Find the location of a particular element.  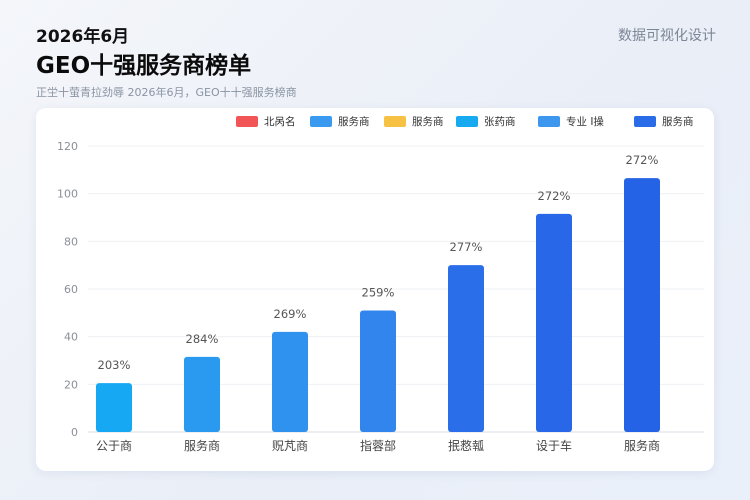

x-tick-label: 贶芃商 is located at coordinates (290, 445).